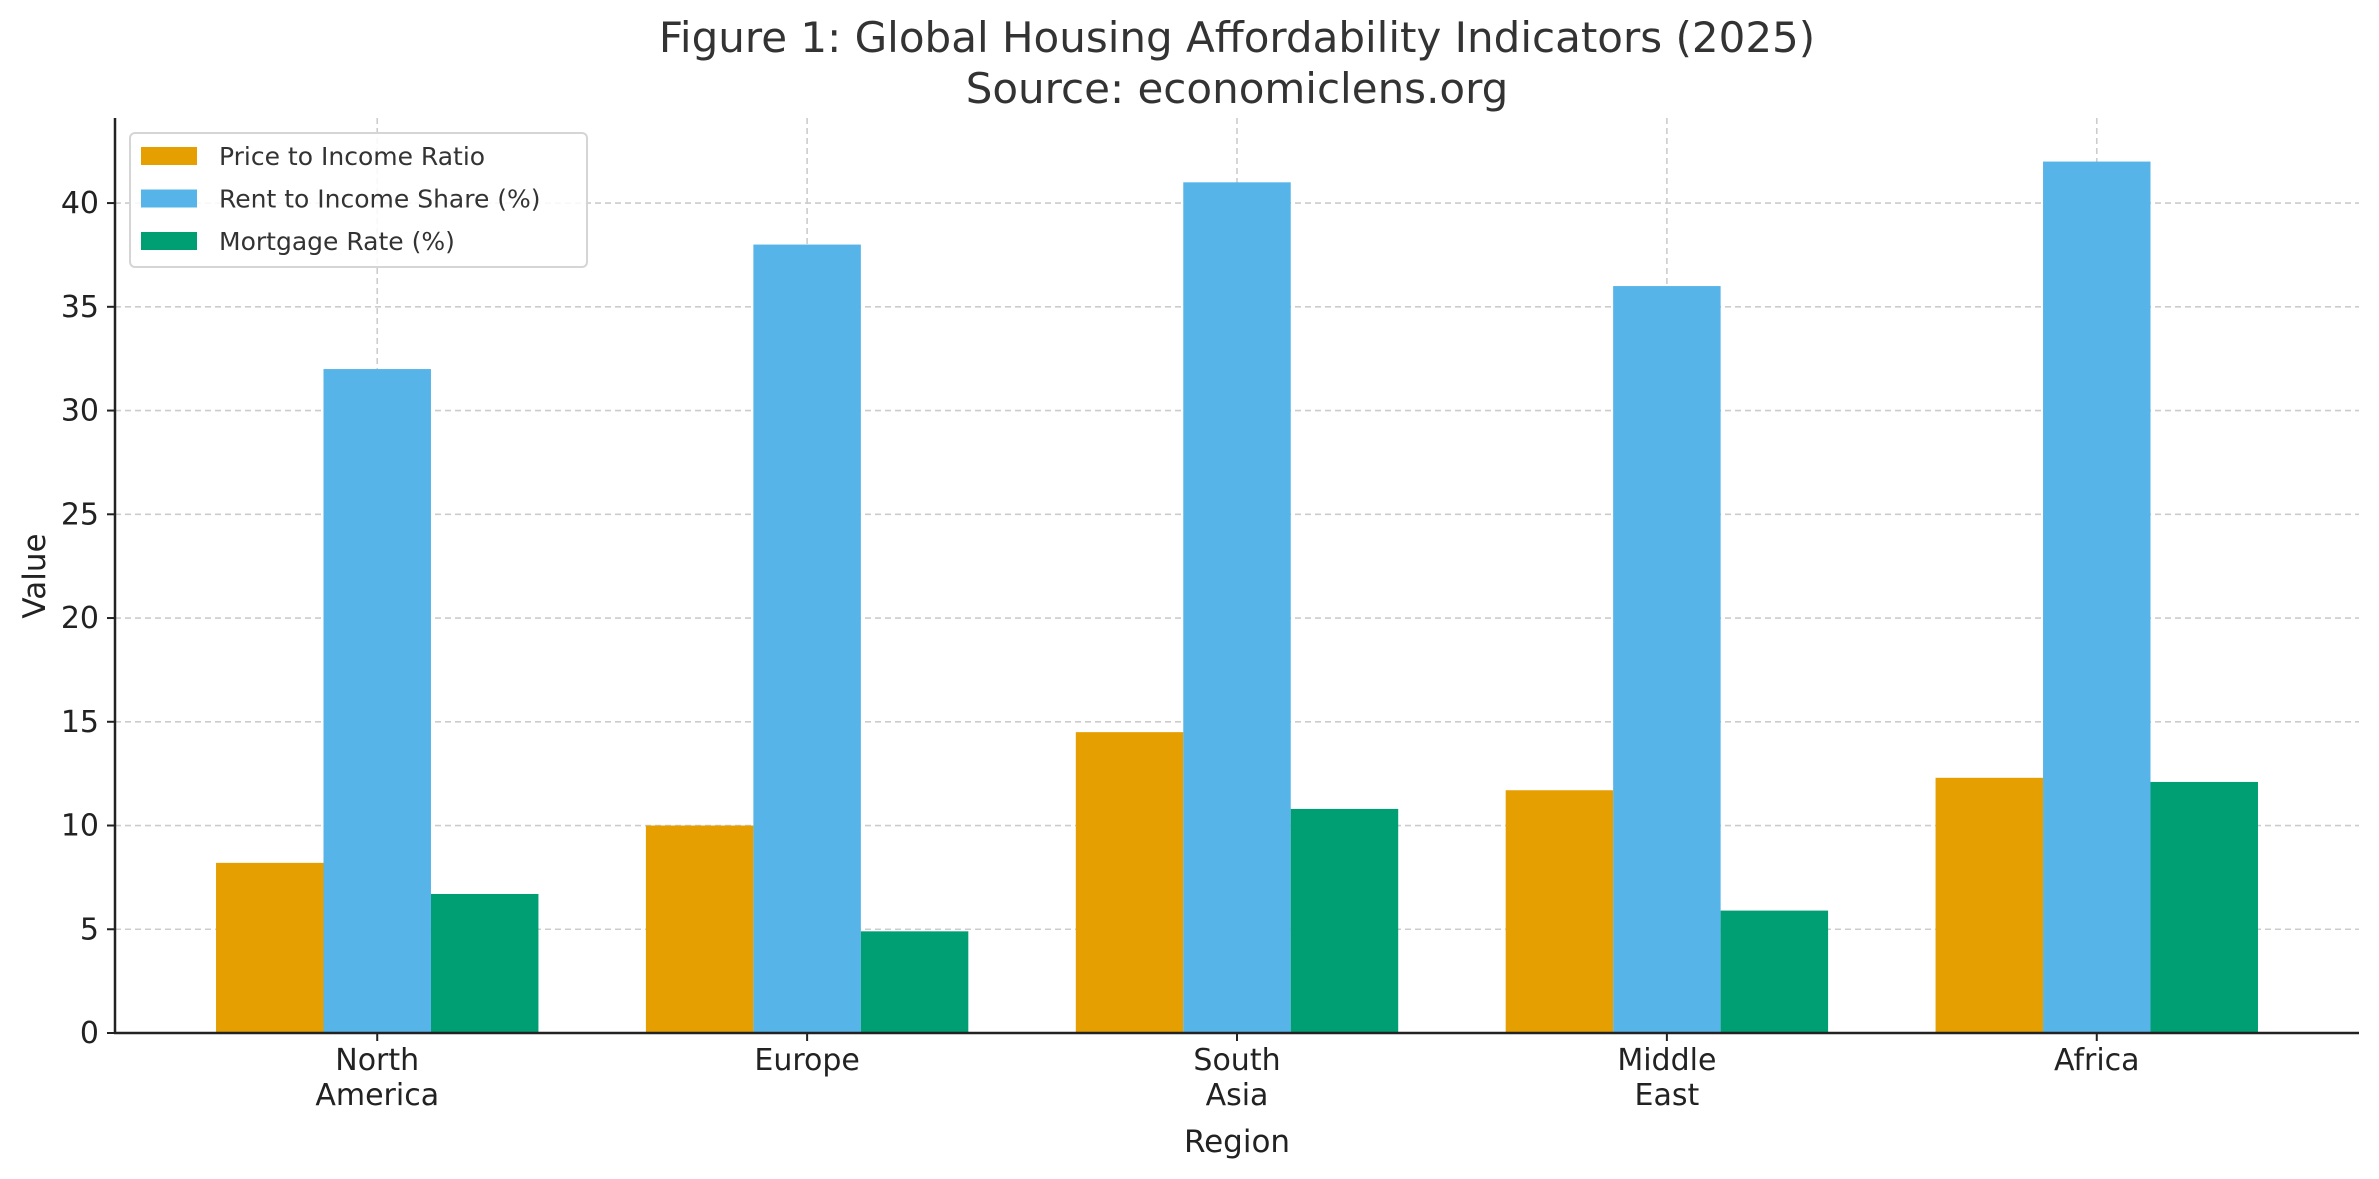  Describe the element at coordinates (380, 199) in the screenshot. I see `legend-label: Rent to Income Share (%)` at that location.